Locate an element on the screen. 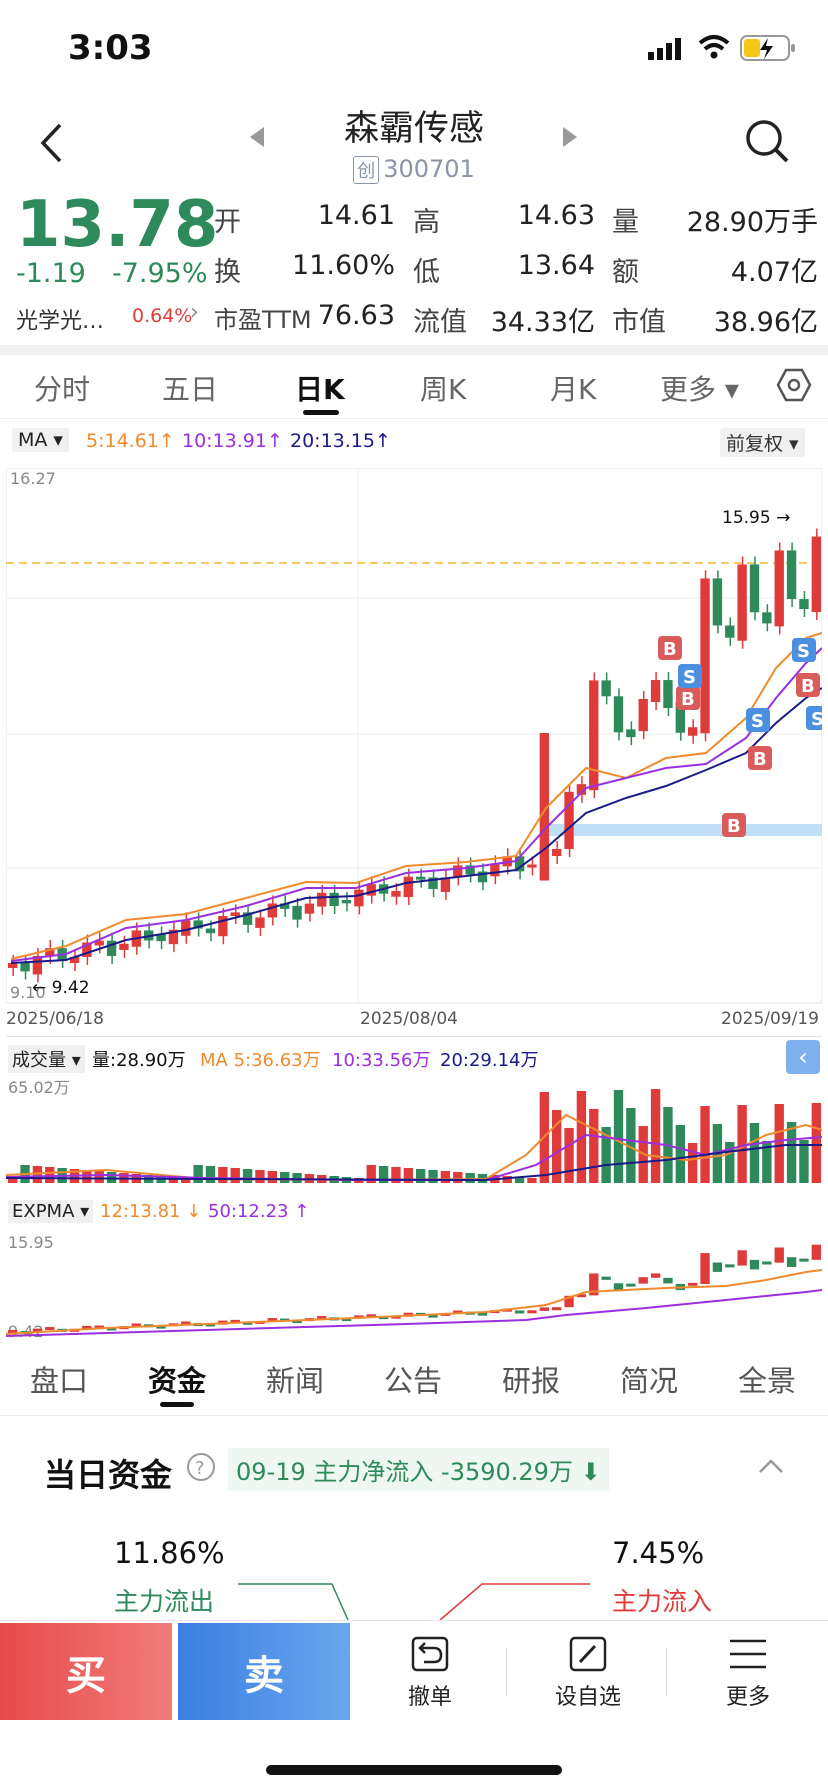  volume-y-top: 65.02万 is located at coordinates (39, 1087).